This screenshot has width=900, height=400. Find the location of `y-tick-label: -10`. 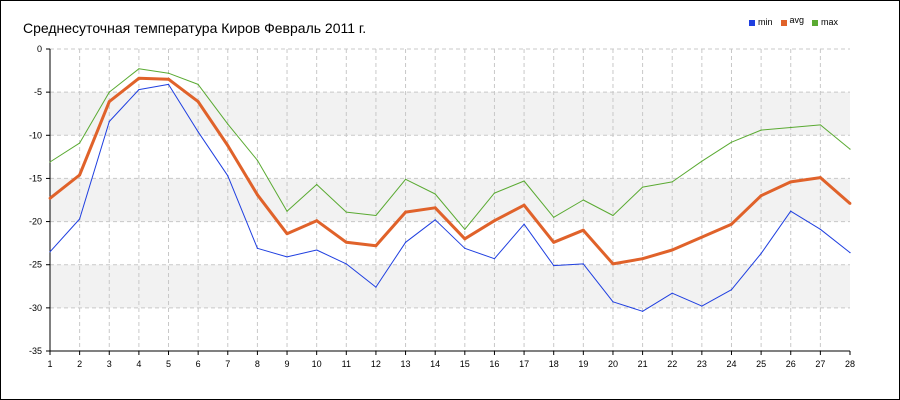

y-tick-label: -10 is located at coordinates (35, 135).